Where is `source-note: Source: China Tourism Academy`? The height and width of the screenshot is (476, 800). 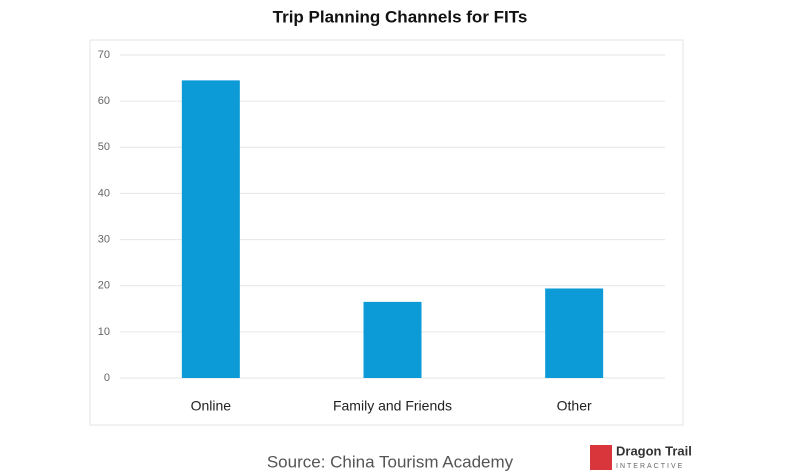
source-note: Source: China Tourism Academy is located at coordinates (390, 461).